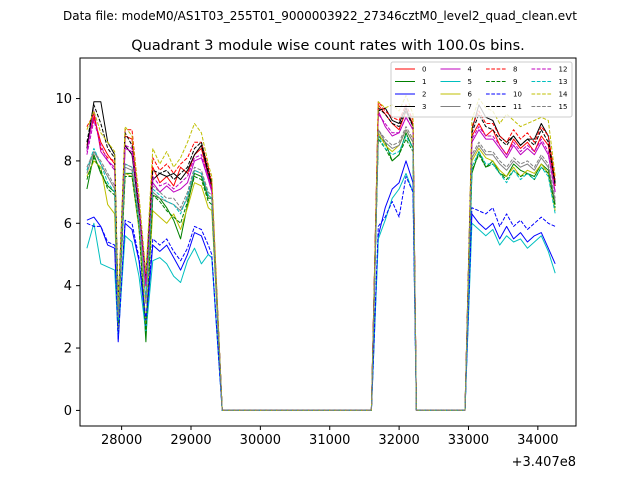 The height and width of the screenshot is (484, 640). I want to click on legend-label-1: 1, so click(424, 82).